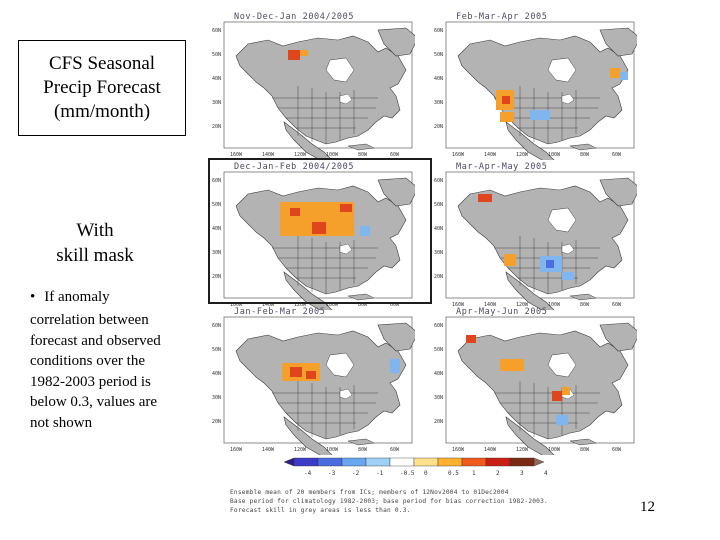 The width and height of the screenshot is (720, 540). What do you see at coordinates (95, 243) in the screenshot?
I see `skill-mask-heading: With skill mask` at bounding box center [95, 243].